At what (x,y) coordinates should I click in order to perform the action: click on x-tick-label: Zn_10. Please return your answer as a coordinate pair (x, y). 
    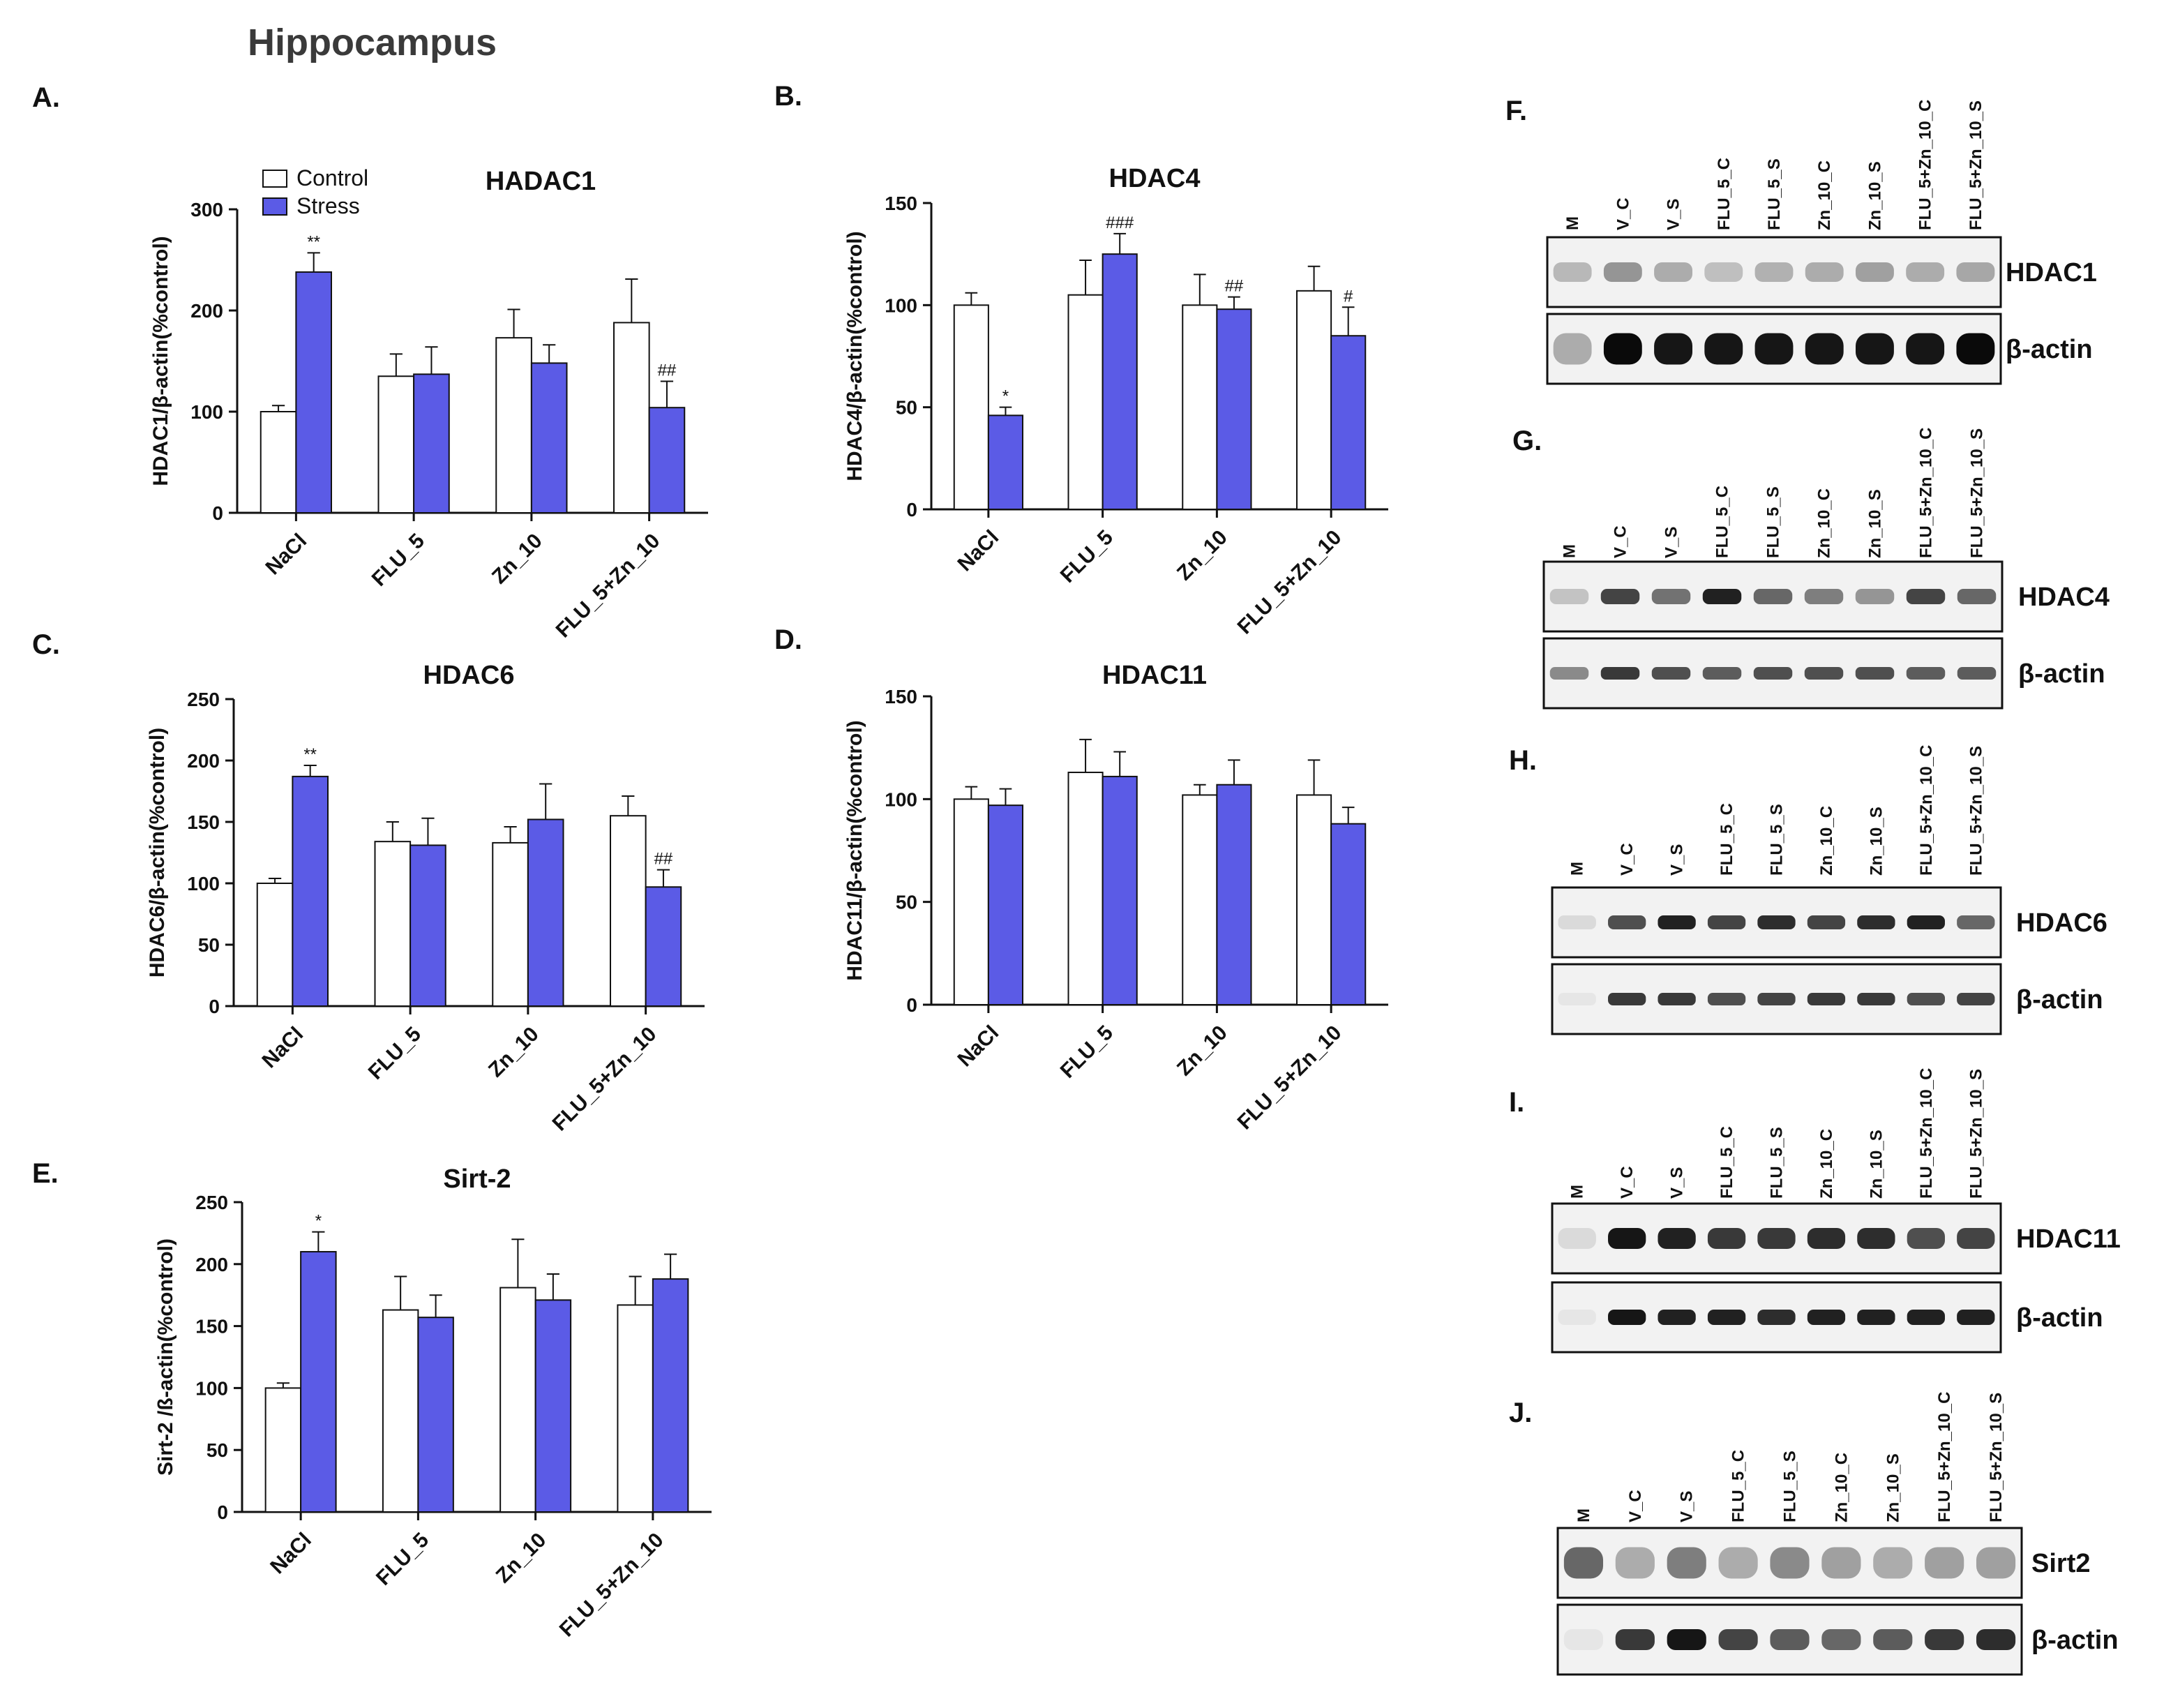
    Looking at the image, I should click on (1202, 555).